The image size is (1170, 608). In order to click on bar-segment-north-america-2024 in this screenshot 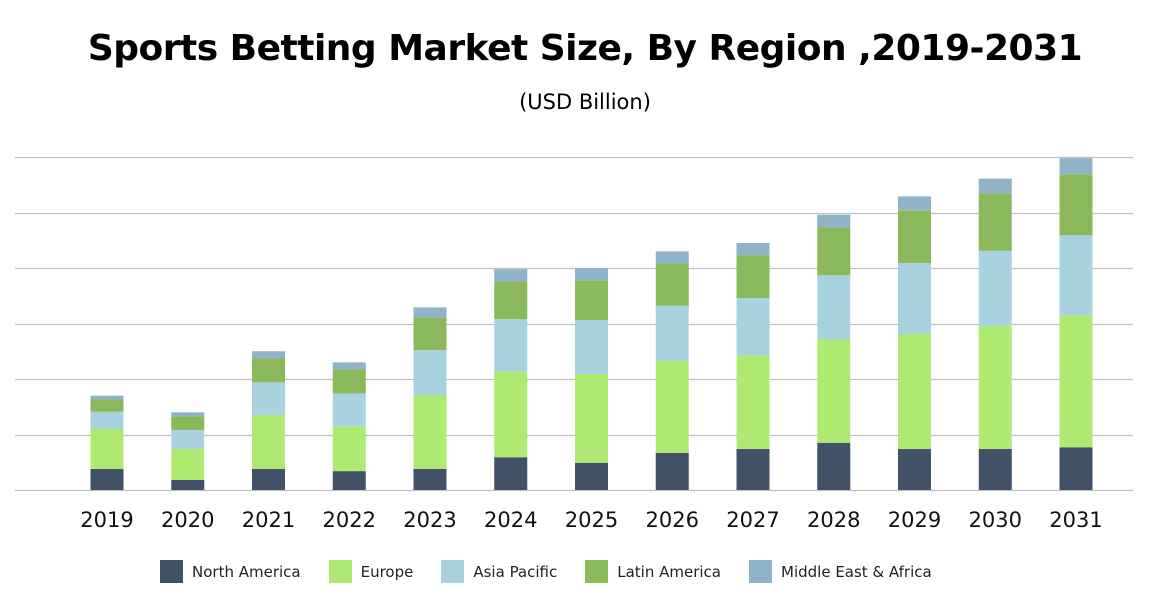, I will do `click(511, 473)`.